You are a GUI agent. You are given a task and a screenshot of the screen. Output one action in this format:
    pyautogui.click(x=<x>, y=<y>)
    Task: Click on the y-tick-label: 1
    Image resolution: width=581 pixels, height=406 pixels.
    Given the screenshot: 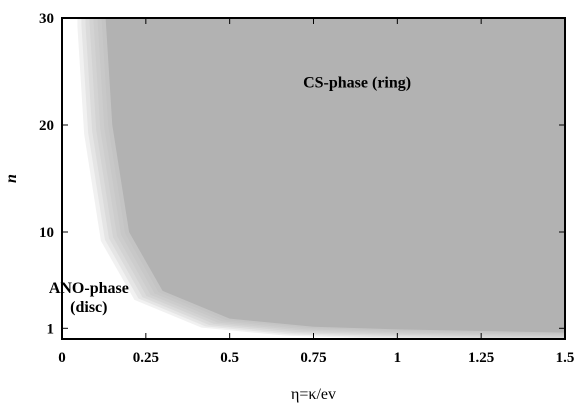 What is the action you would take?
    pyautogui.click(x=51, y=329)
    